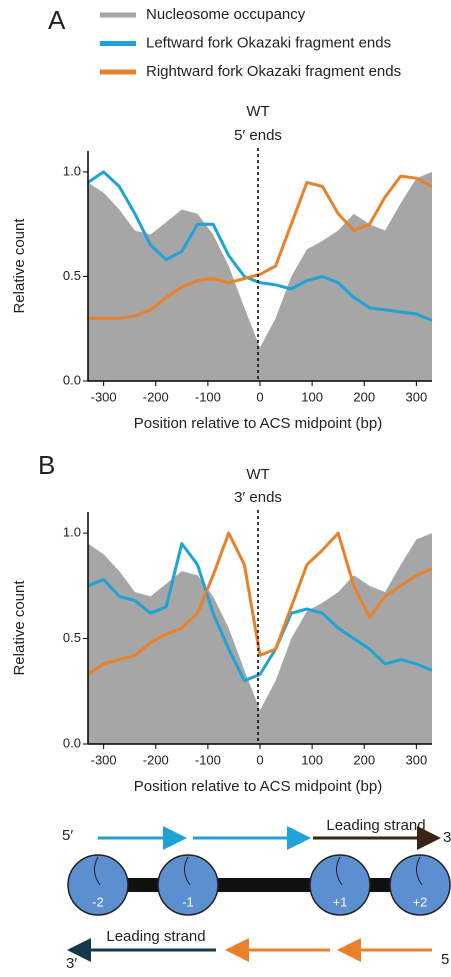  I want to click on dna, so click(260, 885).